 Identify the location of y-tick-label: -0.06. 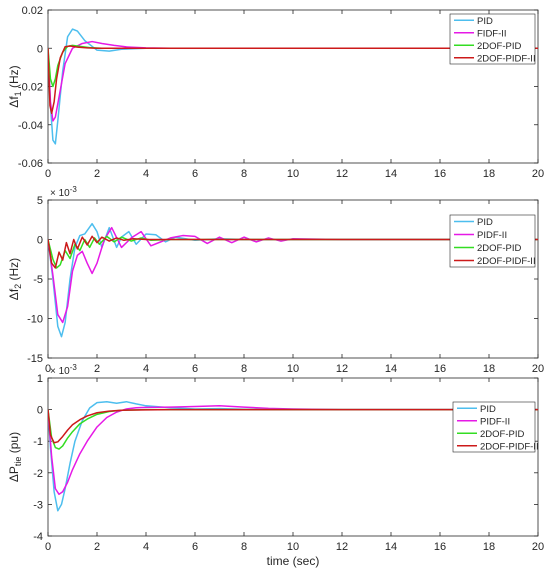
(30, 164).